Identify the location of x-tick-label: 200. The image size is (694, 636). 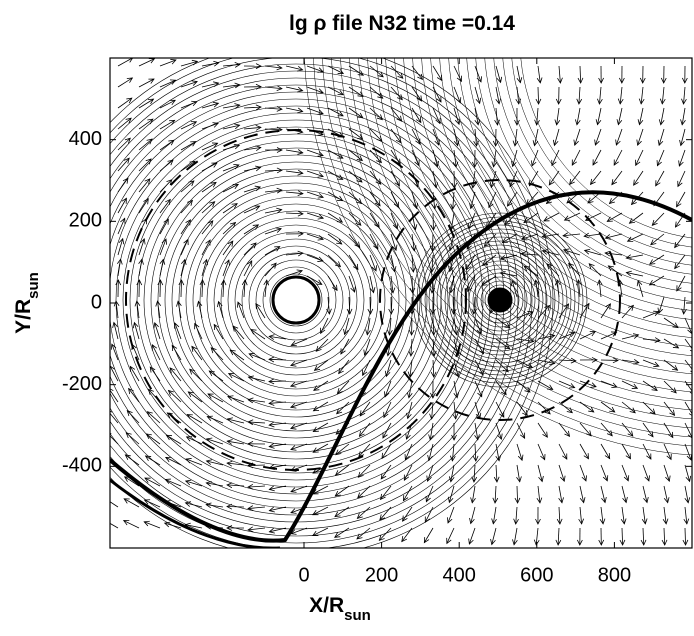
(381, 575).